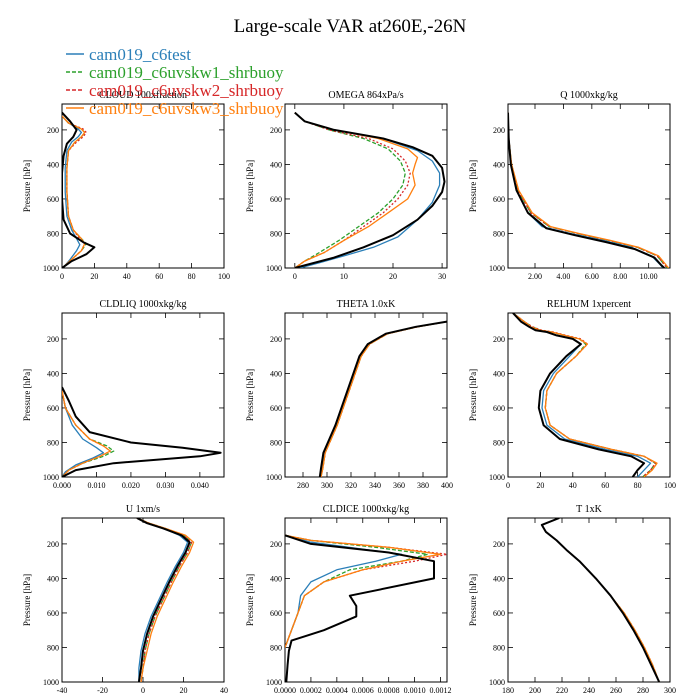  What do you see at coordinates (143, 304) in the screenshot?
I see `panel-title: CLDLIQ 1000xkg/kg` at bounding box center [143, 304].